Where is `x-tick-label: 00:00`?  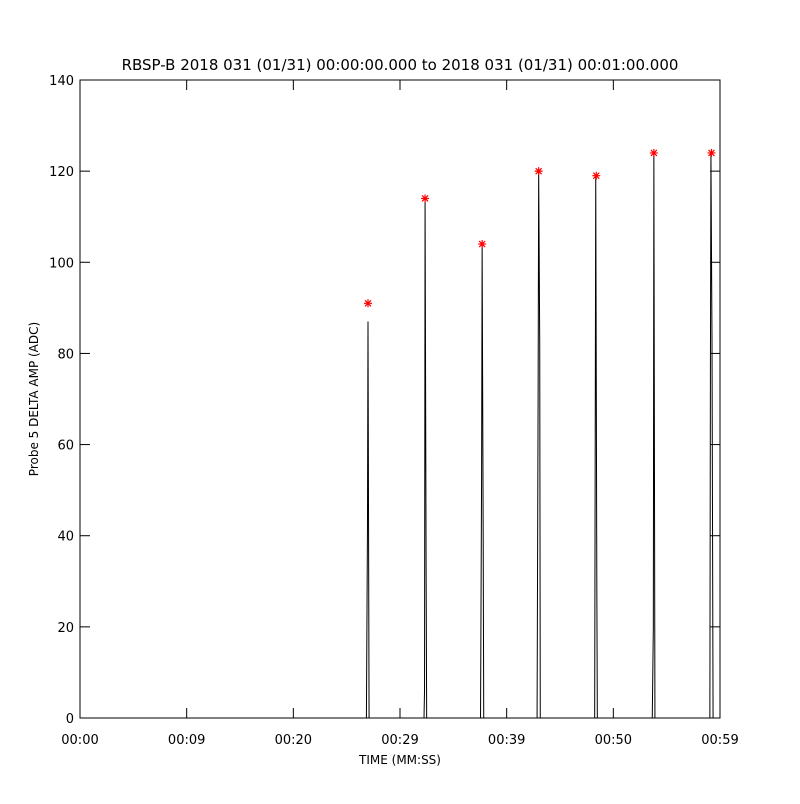 x-tick-label: 00:00 is located at coordinates (79, 740).